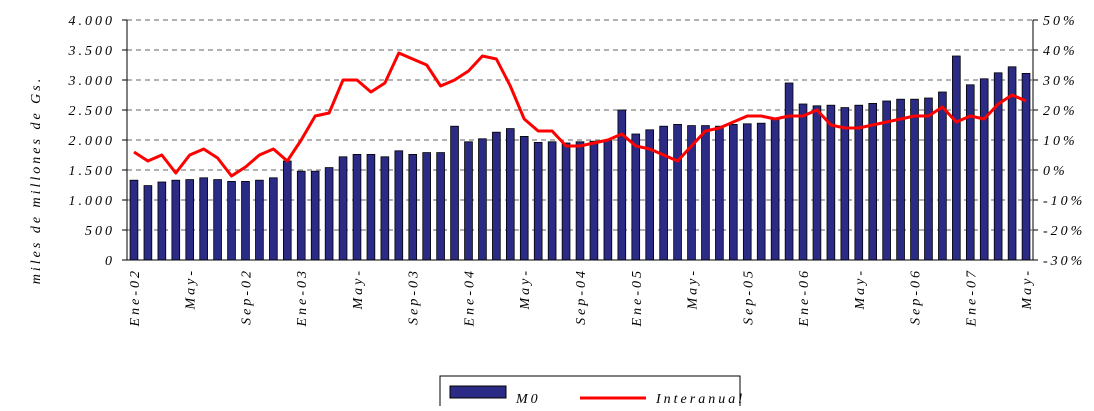 This screenshot has width=1094, height=411. I want to click on y-tick-label: 1.000, so click(92, 201).